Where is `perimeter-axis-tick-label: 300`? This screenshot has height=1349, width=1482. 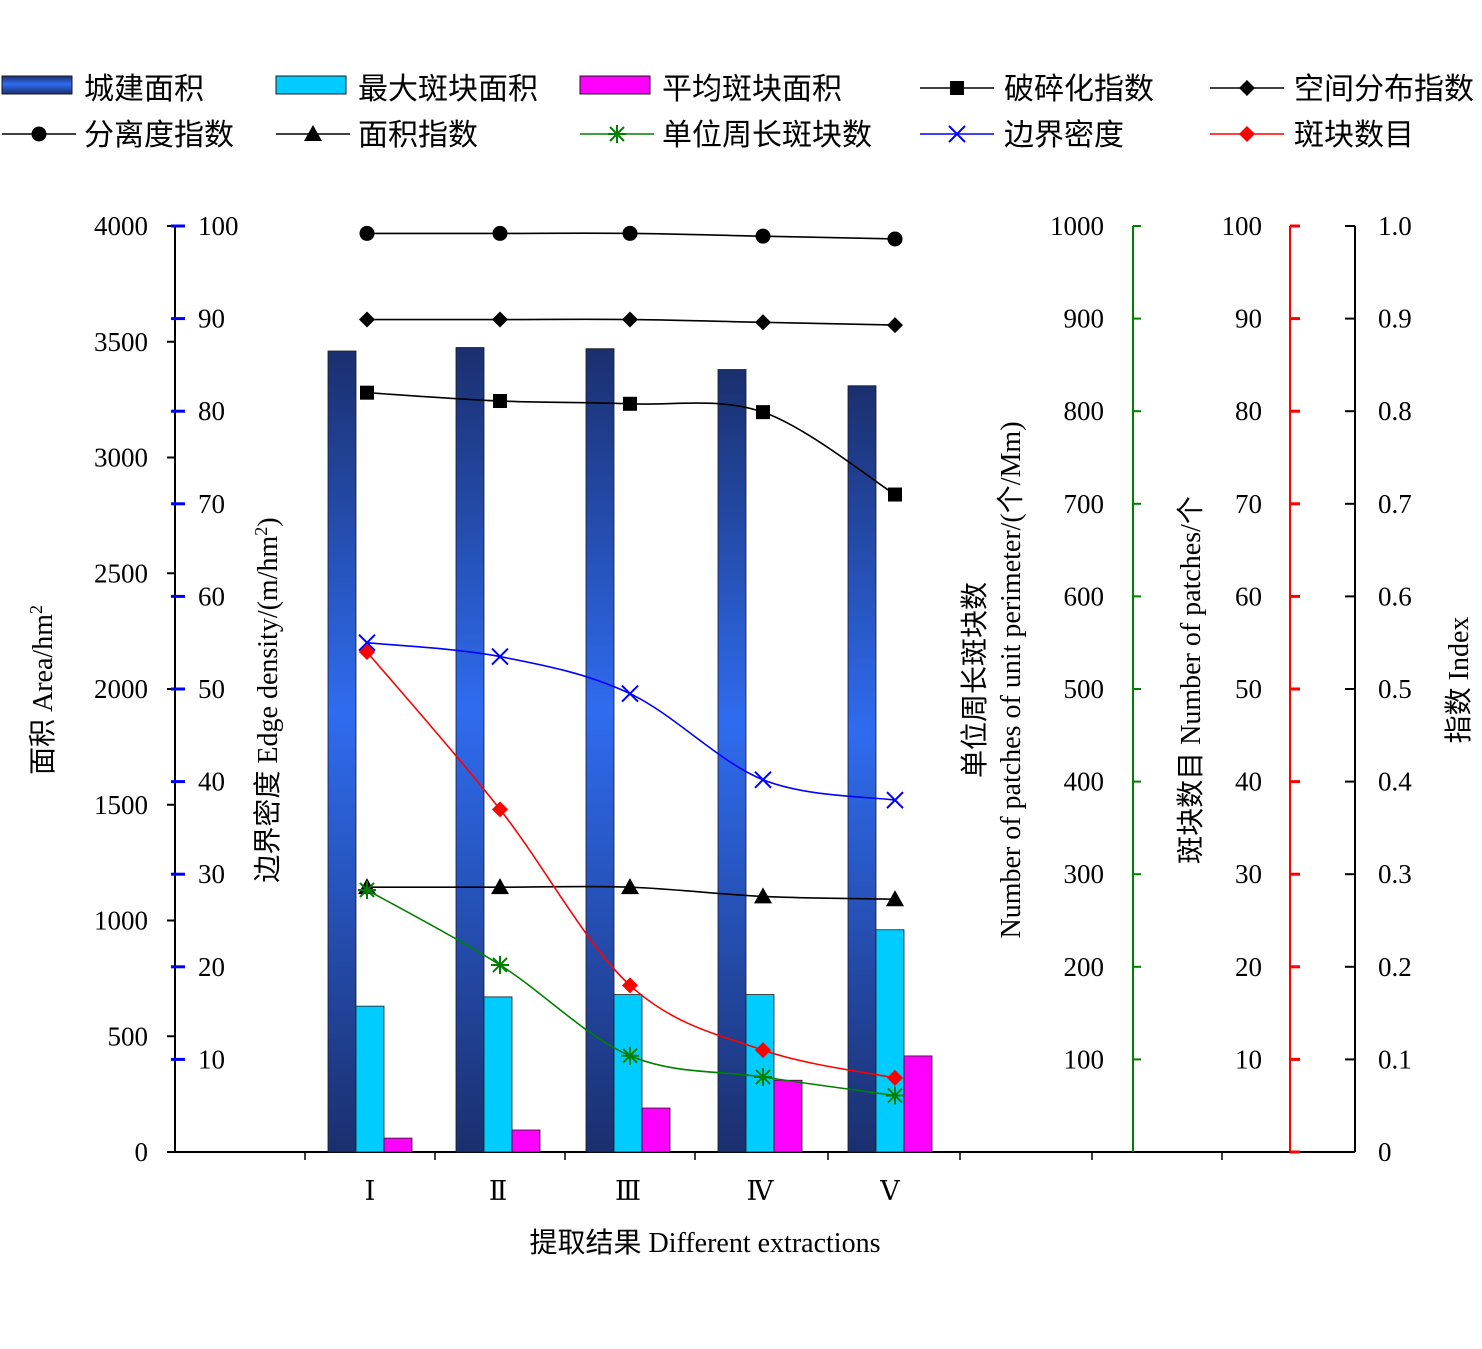
perimeter-axis-tick-label: 300 is located at coordinates (1084, 874).